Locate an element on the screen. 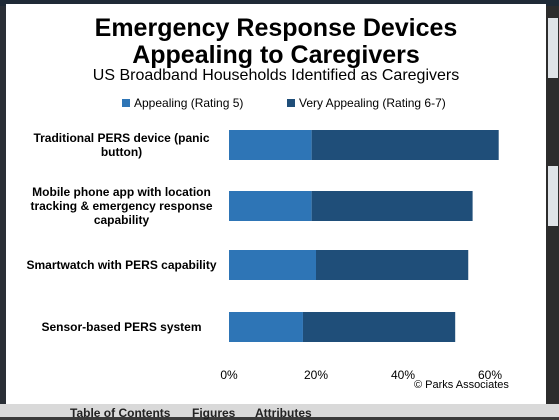 Image resolution: width=559 pixels, height=420 pixels. tab-attributes: Attributes is located at coordinates (283, 413).